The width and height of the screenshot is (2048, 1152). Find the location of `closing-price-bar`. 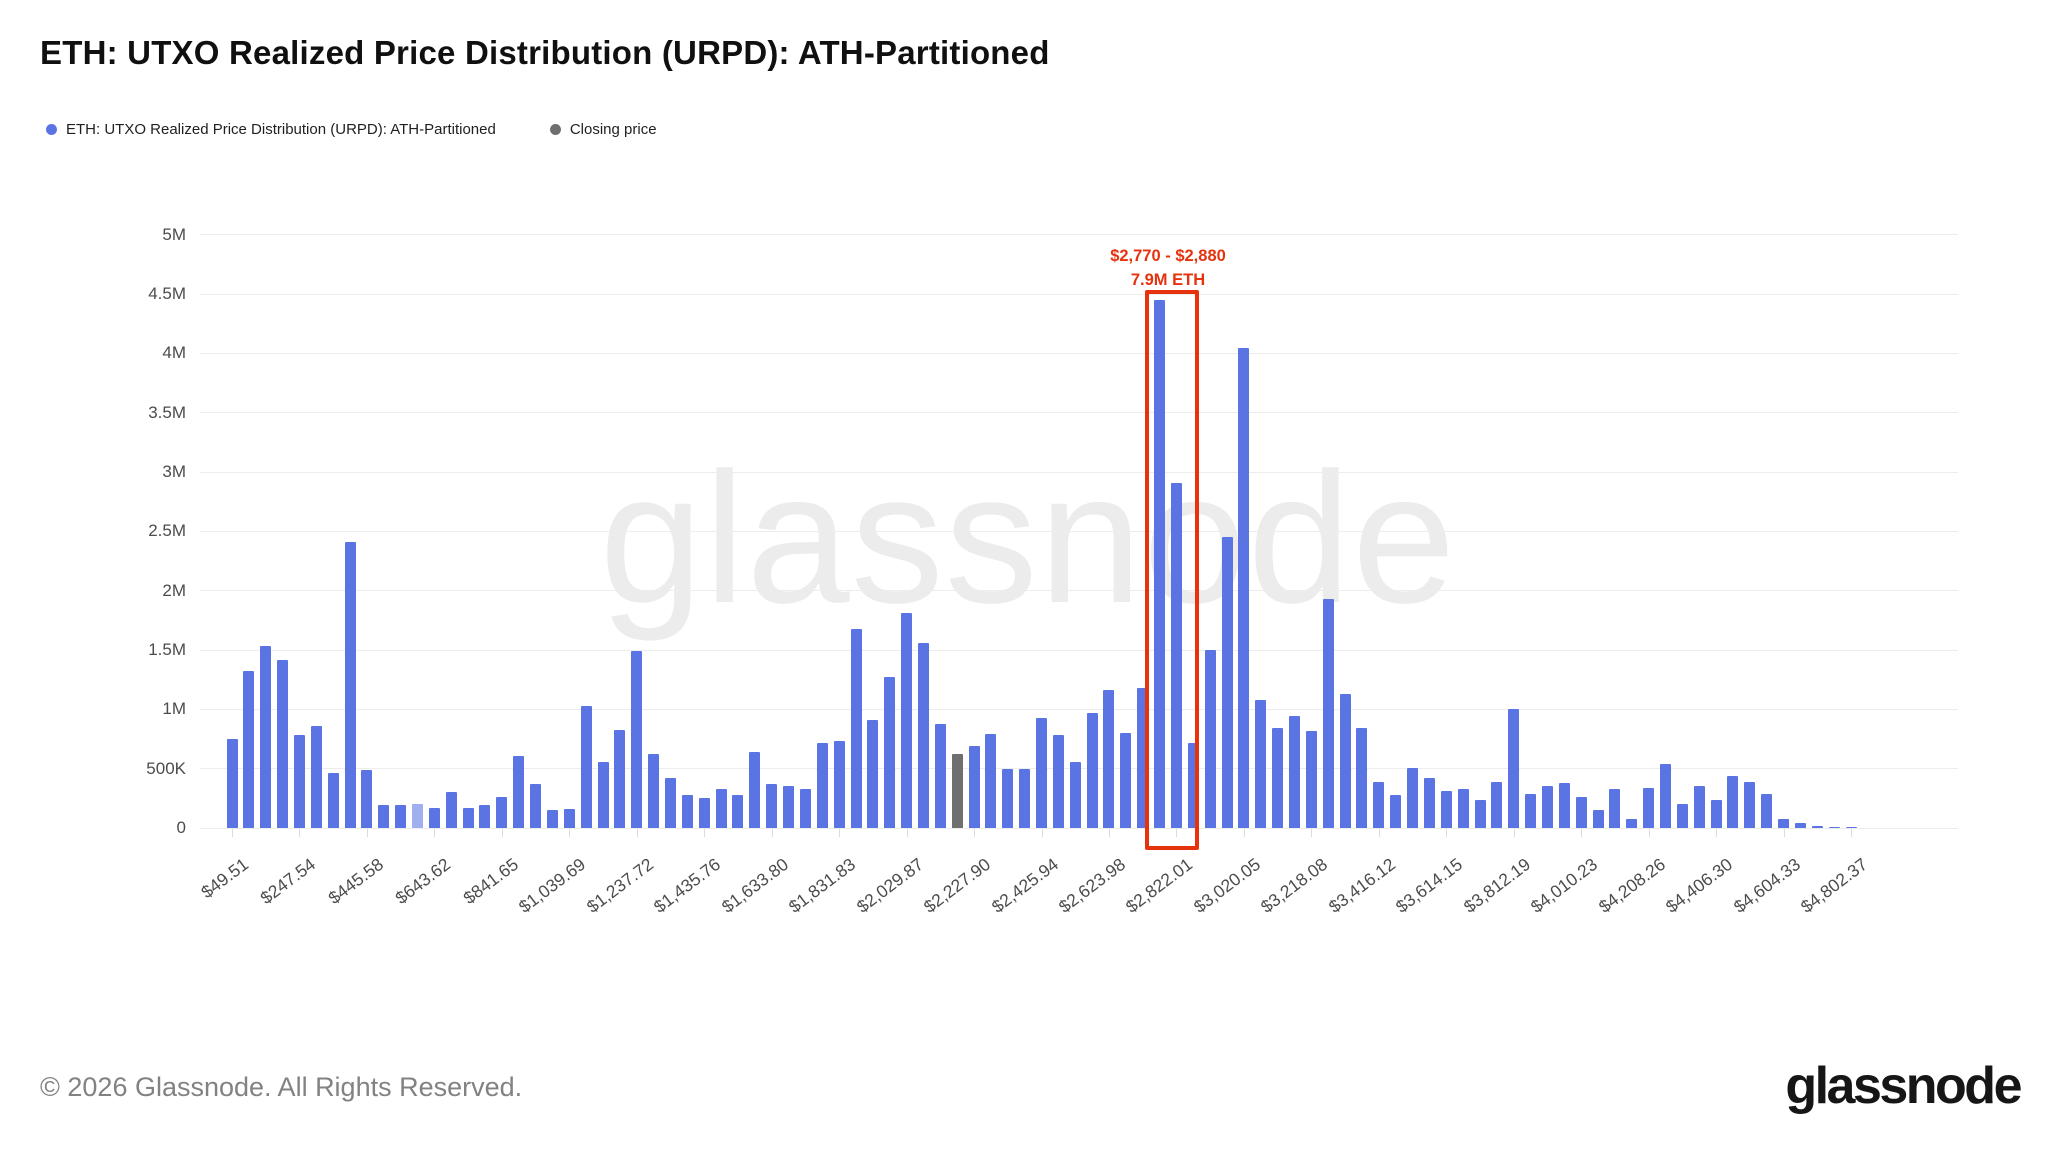

closing-price-bar is located at coordinates (957, 791).